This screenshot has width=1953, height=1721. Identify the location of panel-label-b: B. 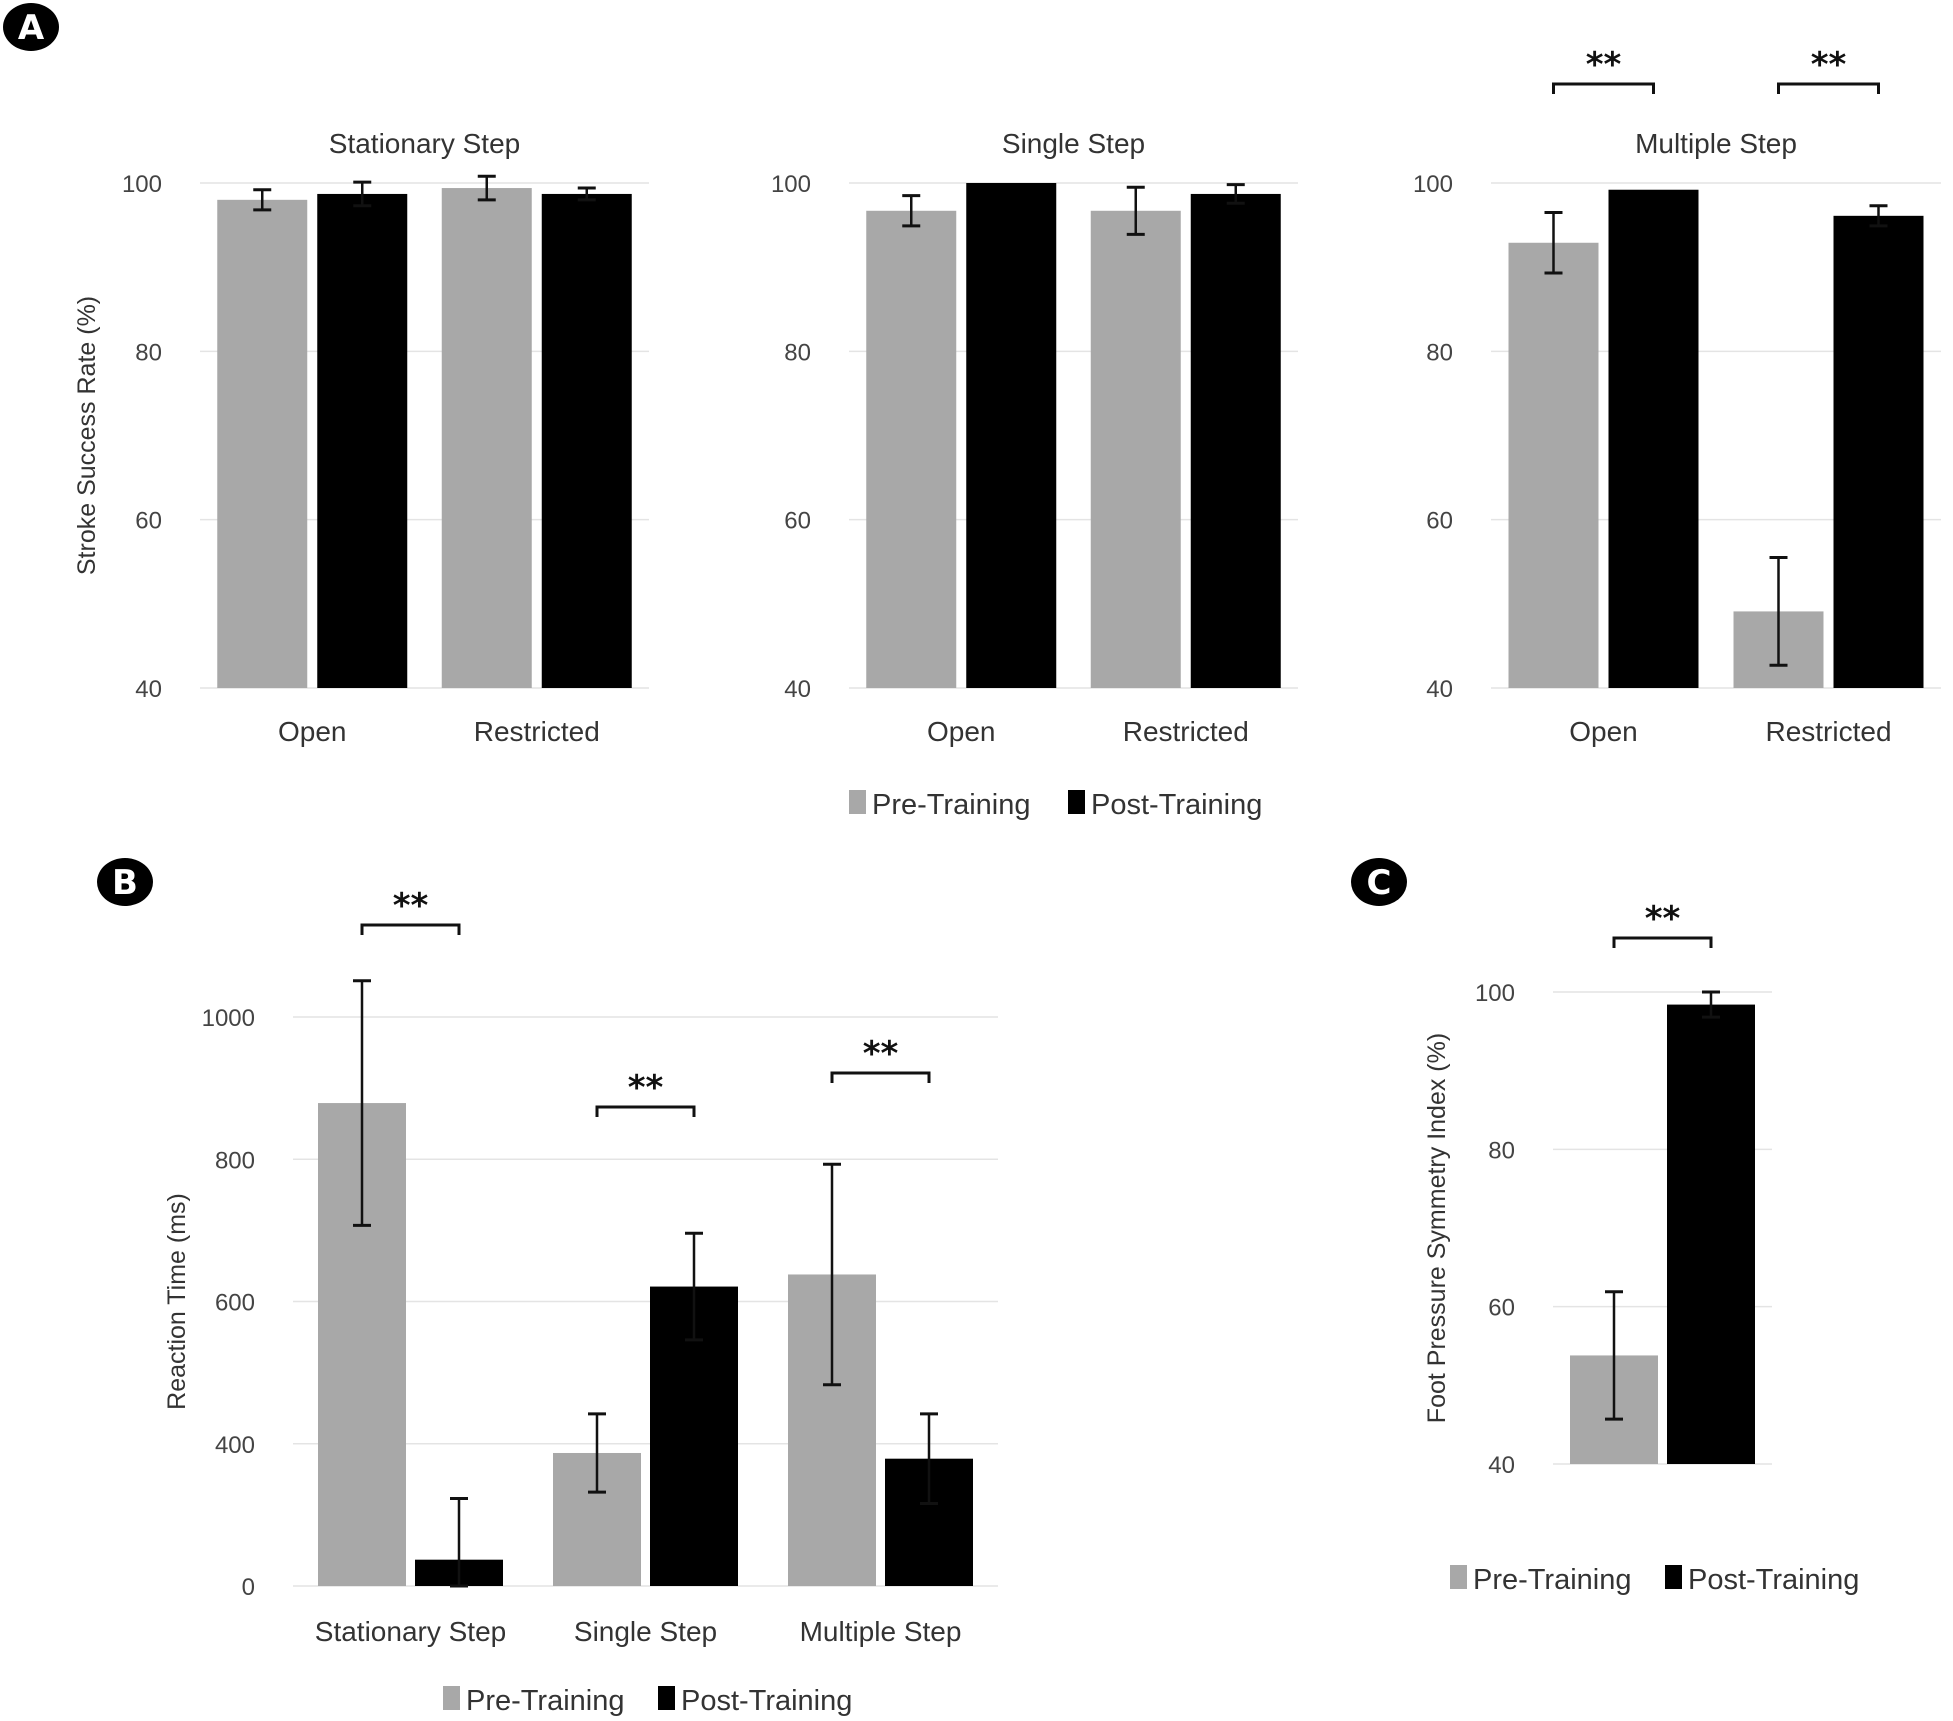
(125, 882).